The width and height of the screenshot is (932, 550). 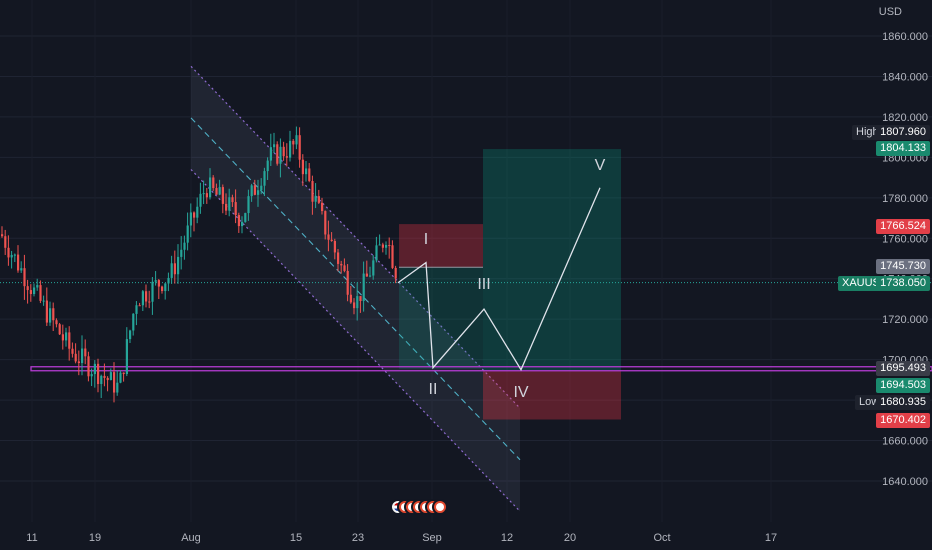 What do you see at coordinates (440, 507) in the screenshot?
I see `event-icon` at bounding box center [440, 507].